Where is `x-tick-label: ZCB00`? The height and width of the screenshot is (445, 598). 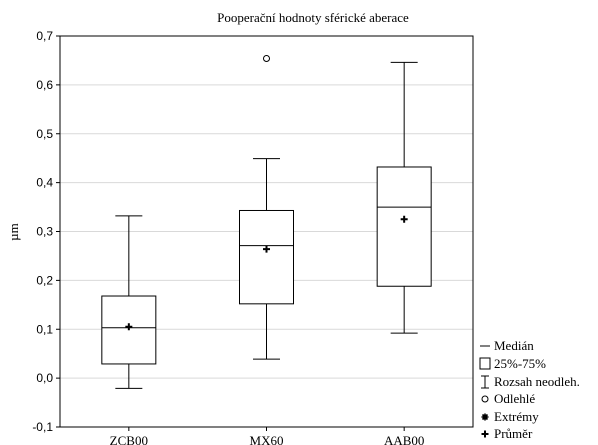 x-tick-label: ZCB00 is located at coordinates (129, 439).